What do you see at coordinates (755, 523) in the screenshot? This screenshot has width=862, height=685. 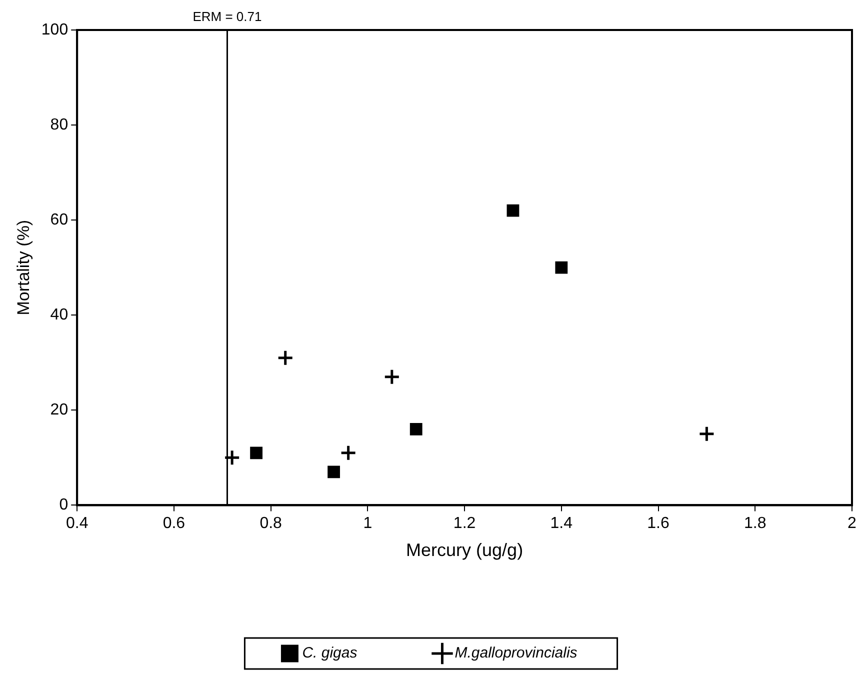 I see `x-tick-label: 1.8` at bounding box center [755, 523].